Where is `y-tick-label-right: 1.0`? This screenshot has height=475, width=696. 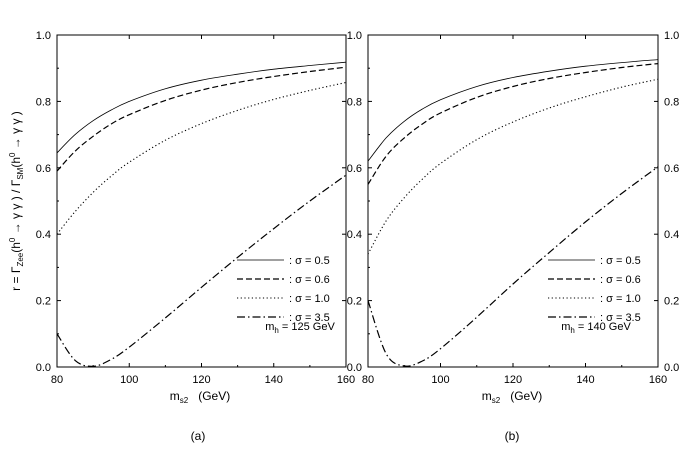 y-tick-label-right: 1.0 is located at coordinates (671, 36).